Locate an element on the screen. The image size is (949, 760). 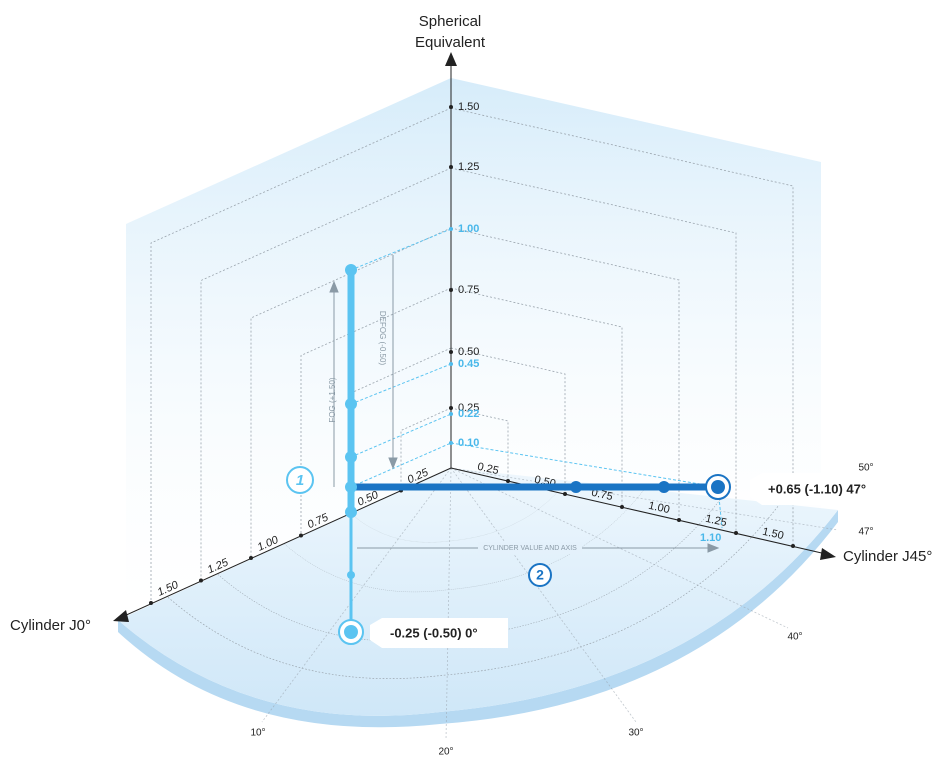
axis-j45 is located at coordinates (638, 511).